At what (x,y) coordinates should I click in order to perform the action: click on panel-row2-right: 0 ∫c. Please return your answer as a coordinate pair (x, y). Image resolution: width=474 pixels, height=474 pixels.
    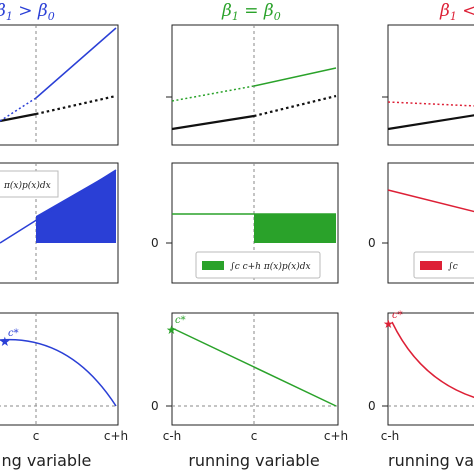
    Looking at the image, I should click on (421, 223).